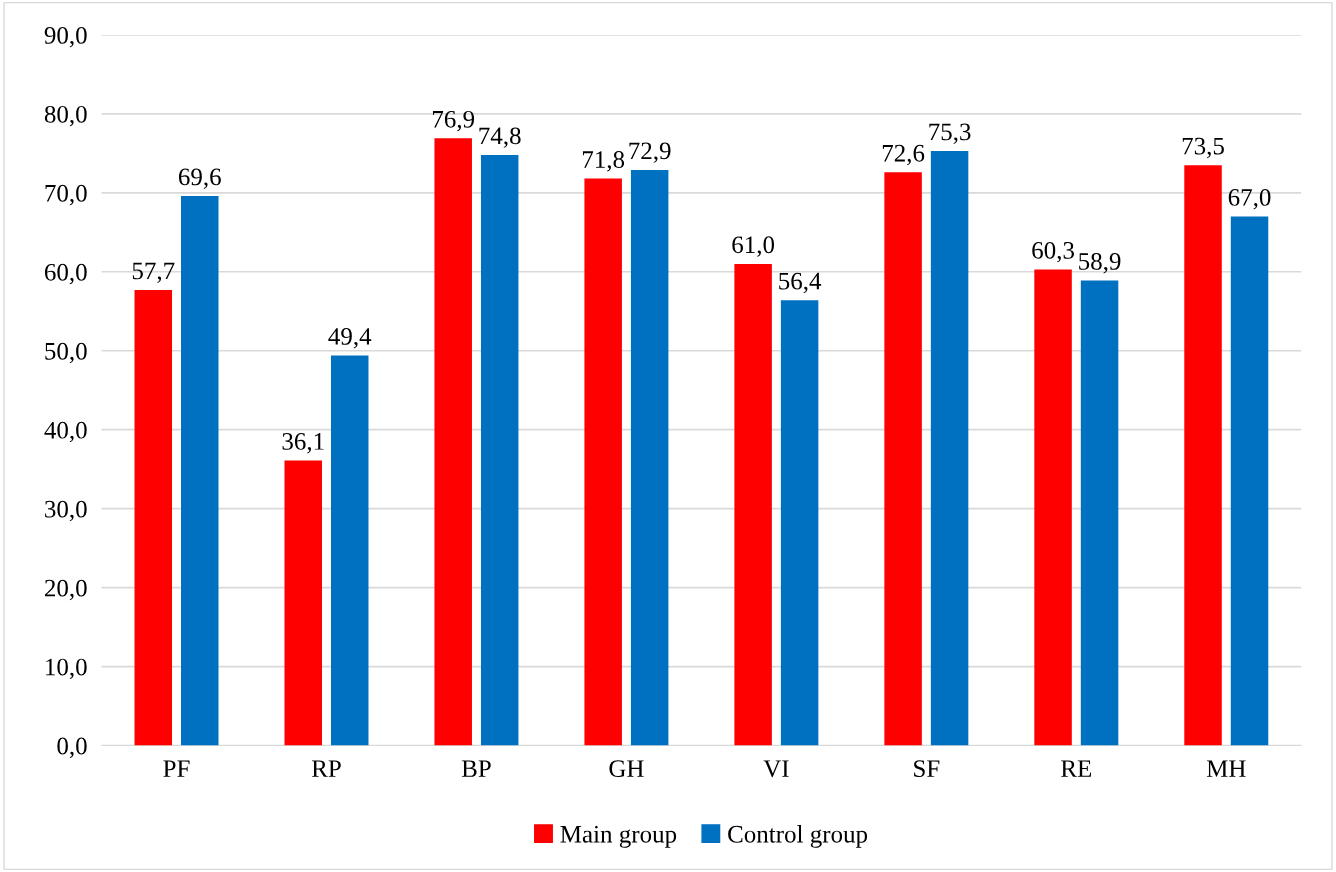 Image resolution: width=1336 pixels, height=872 pixels. I want to click on x-tick-label: SF, so click(927, 769).